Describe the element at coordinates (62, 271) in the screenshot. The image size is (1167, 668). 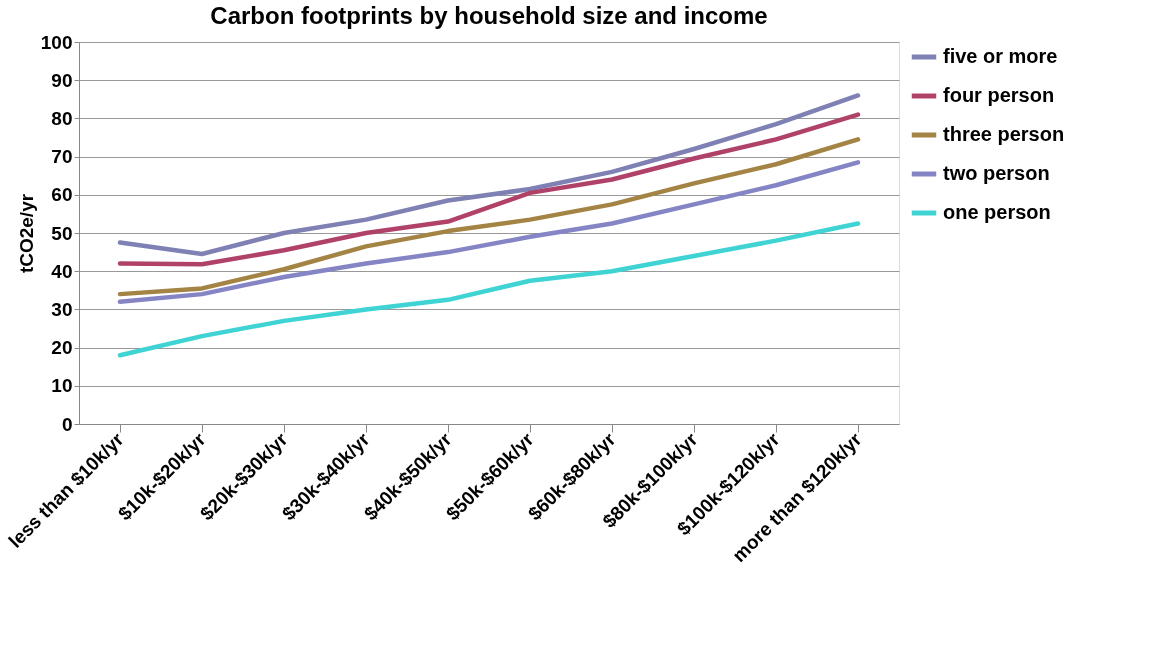
I see `y-tick-label: 40` at that location.